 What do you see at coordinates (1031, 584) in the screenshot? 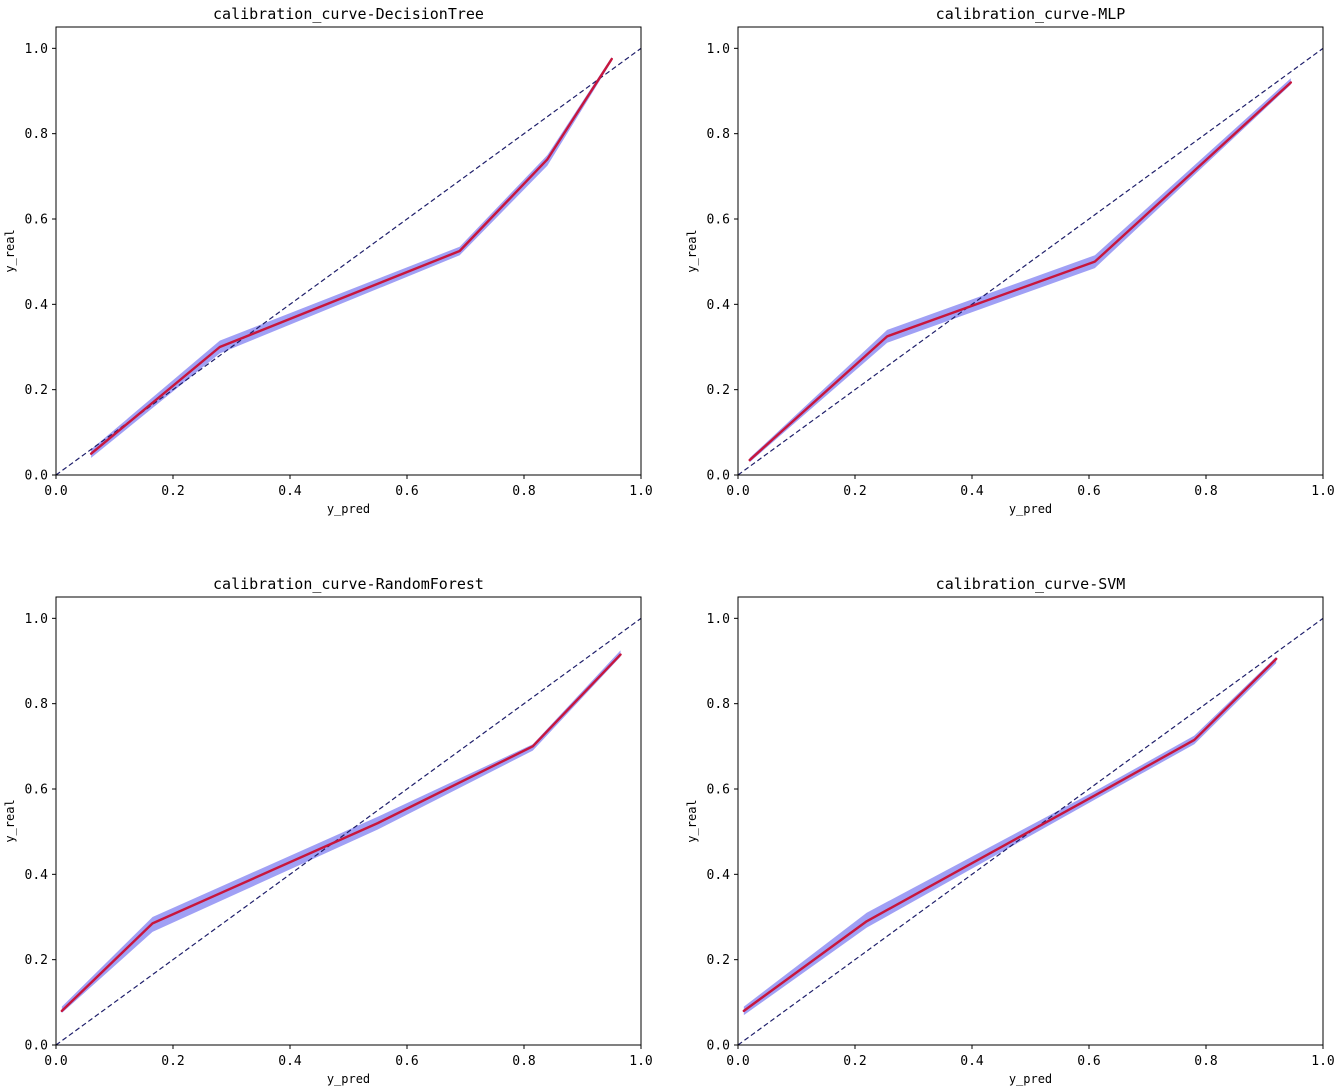
I see `panel-title: calibration_curve-SVM` at bounding box center [1031, 584].